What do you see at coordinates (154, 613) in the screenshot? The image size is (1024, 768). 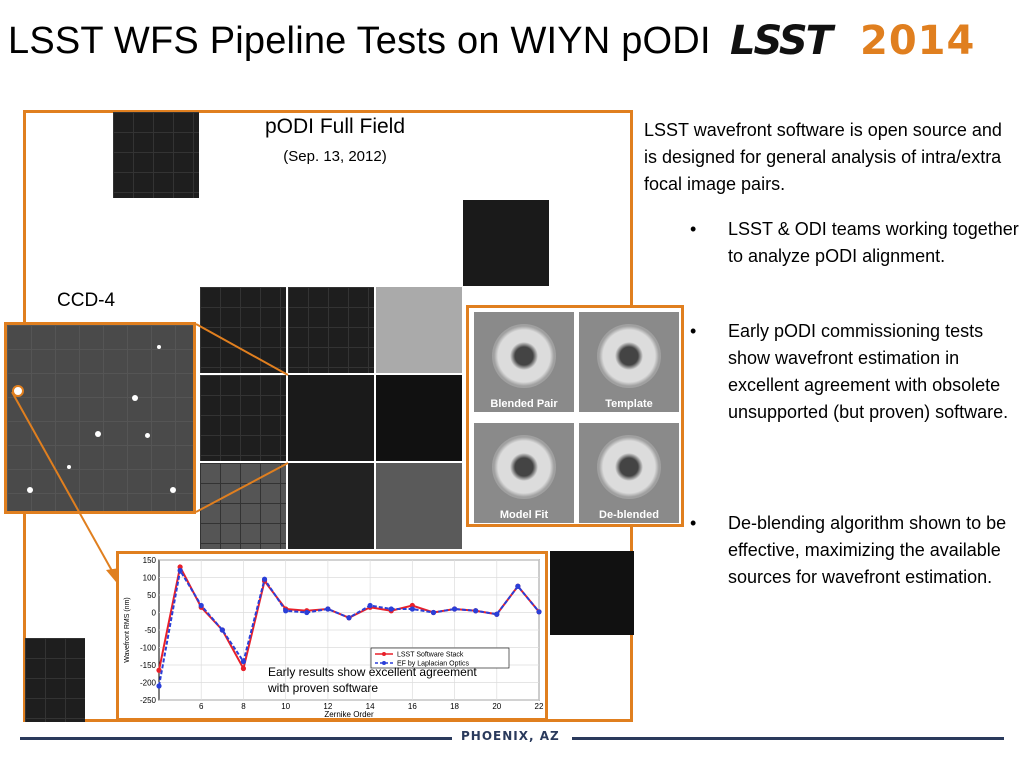 I see `y-tick-label: 0` at bounding box center [154, 613].